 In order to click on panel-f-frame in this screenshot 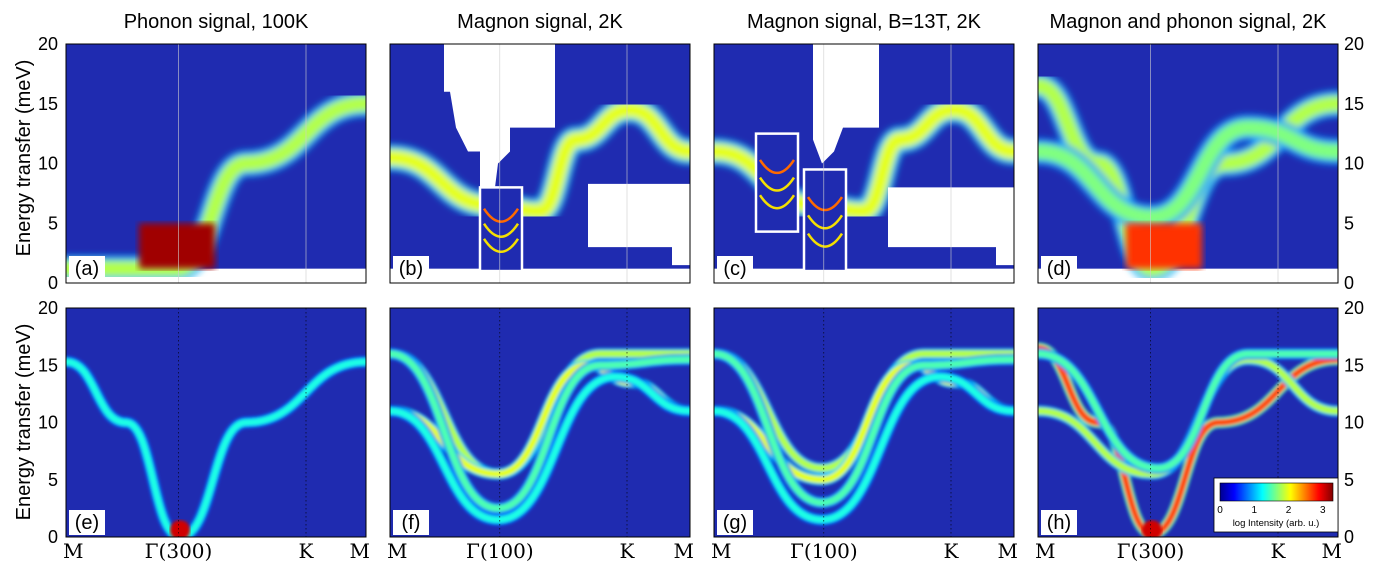, I will do `click(540, 422)`.